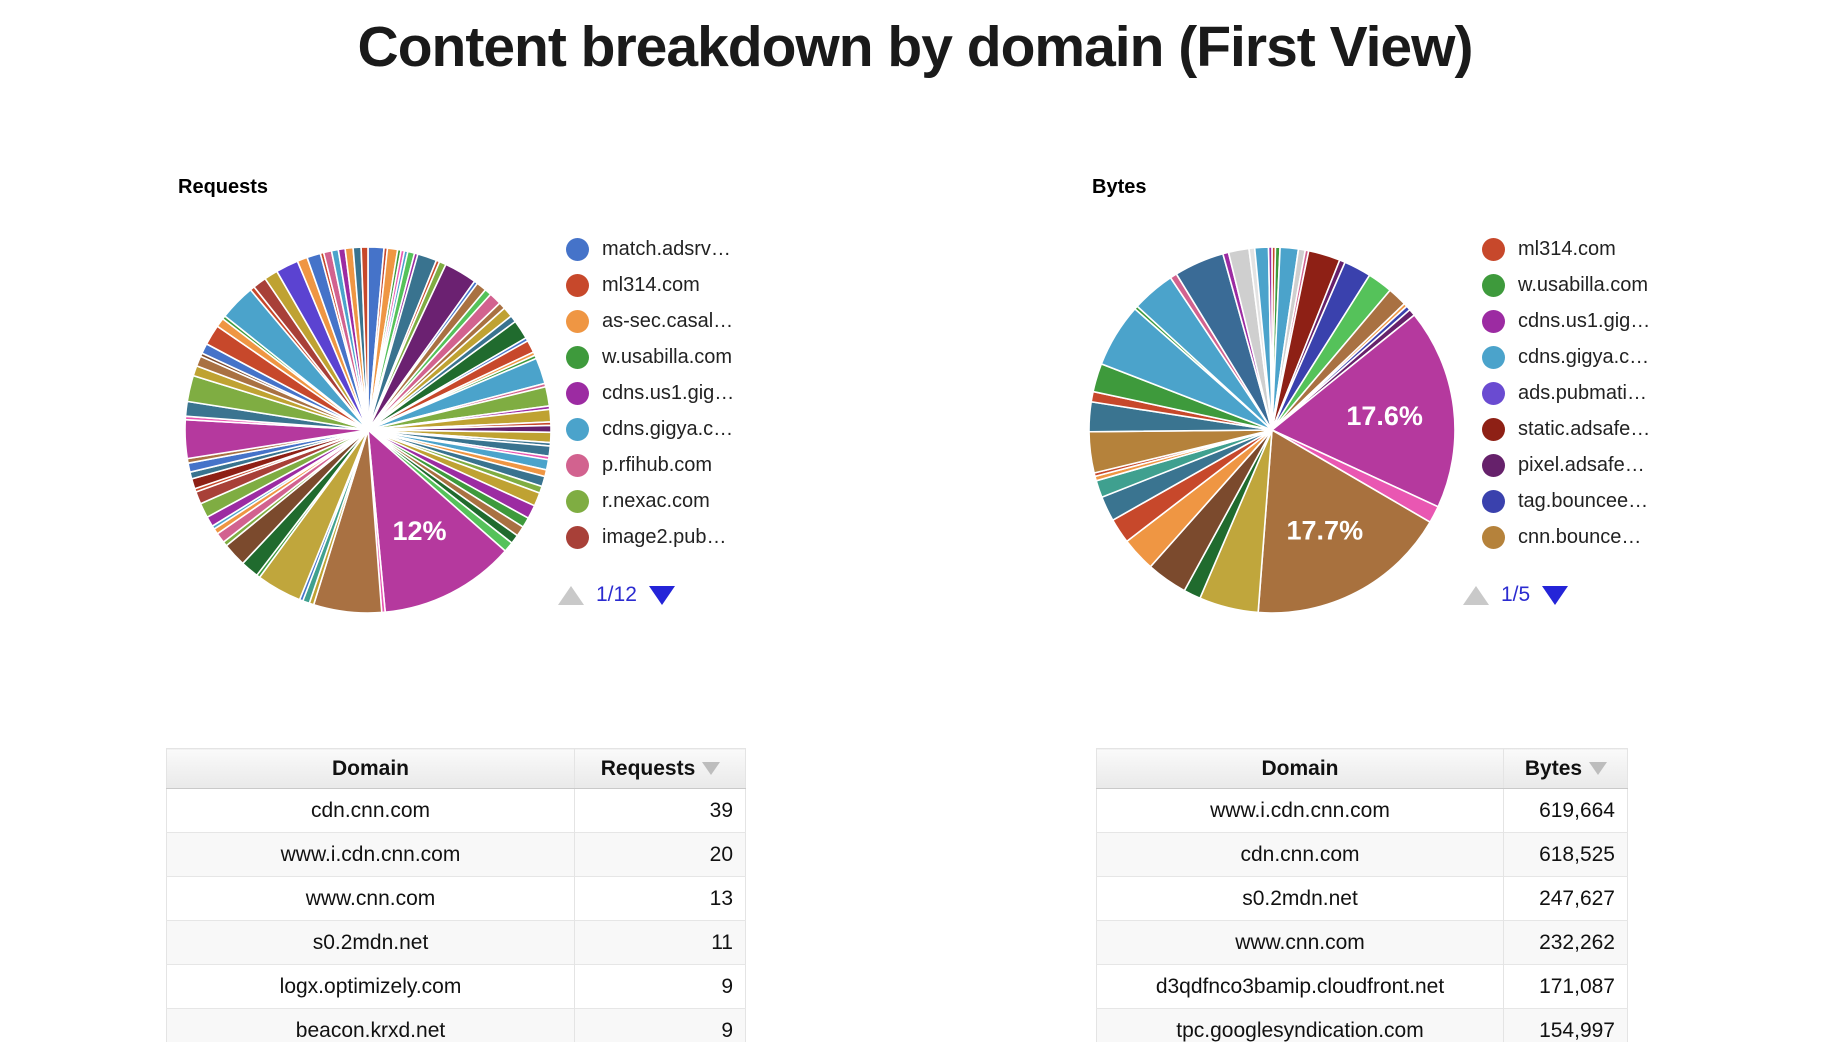 The height and width of the screenshot is (1042, 1830). I want to click on table-row: www.cnn.com 232,262, so click(1362, 942).